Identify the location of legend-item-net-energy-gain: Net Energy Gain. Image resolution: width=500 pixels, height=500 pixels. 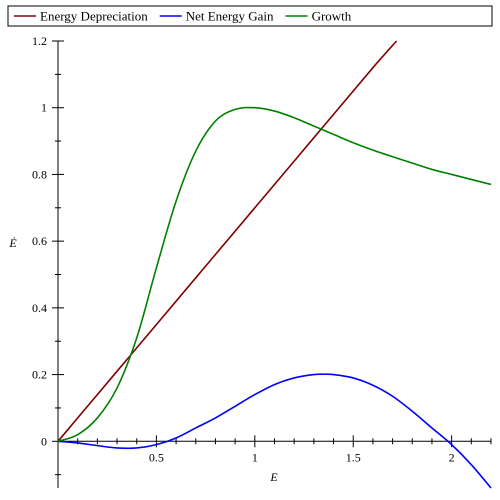
(216, 16).